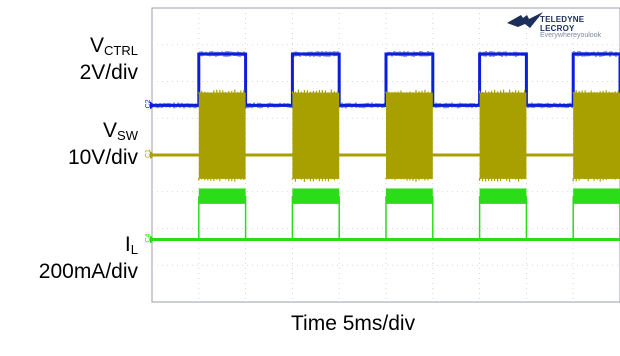 This screenshot has width=620, height=356. What do you see at coordinates (152, 155) in the screenshot?
I see `channel-marker-vsw` at bounding box center [152, 155].